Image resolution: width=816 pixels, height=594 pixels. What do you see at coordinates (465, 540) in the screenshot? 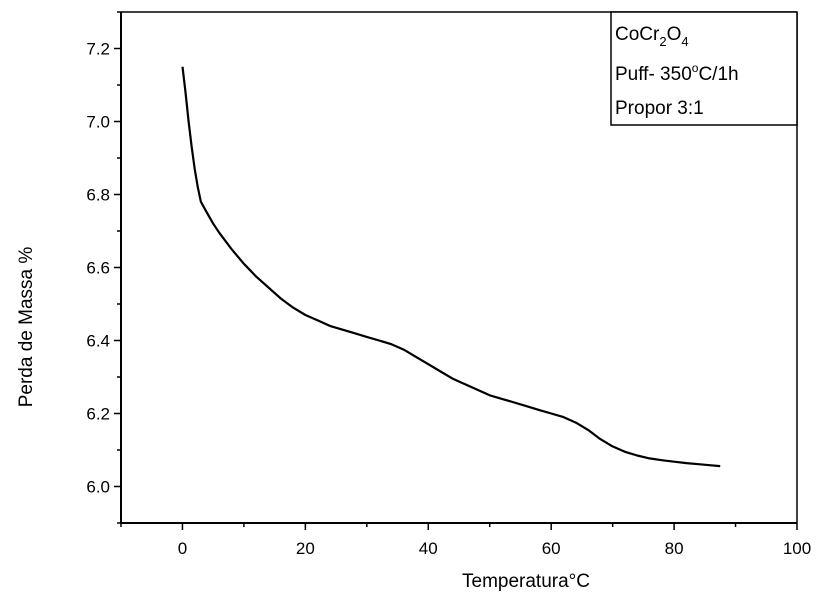
I see `x-ticks: 0 20 40 60 80 100` at bounding box center [465, 540].